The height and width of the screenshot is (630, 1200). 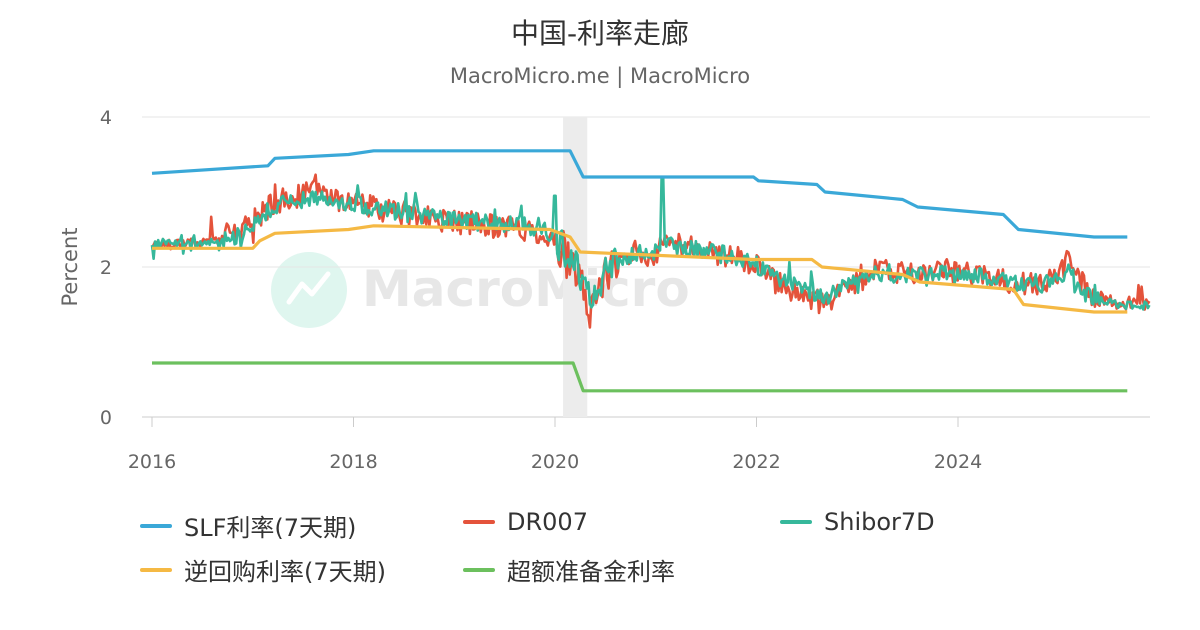 I want to click on x-tick-label: 2024, so click(x=958, y=462).